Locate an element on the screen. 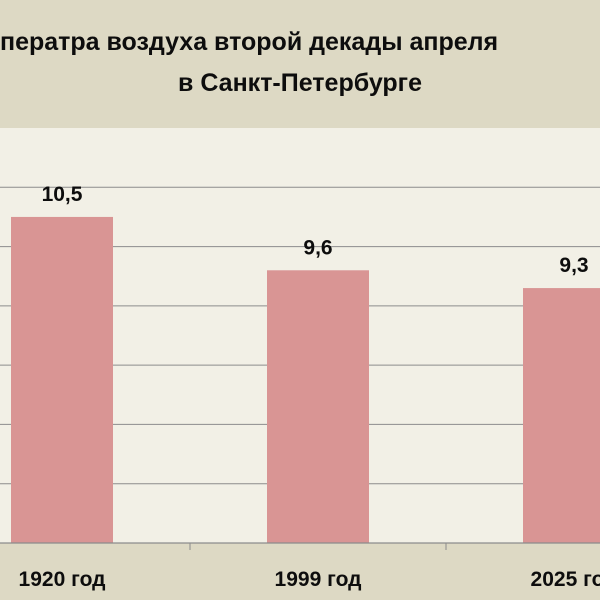 The image size is (600, 600). chart-title-line-2: в Санкт-Петербурге is located at coordinates (300, 83).